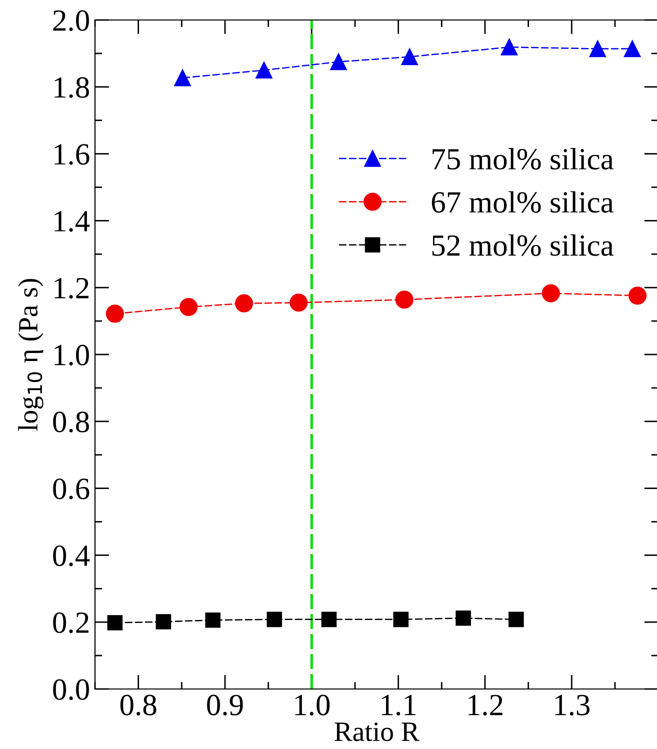 The width and height of the screenshot is (657, 749). I want to click on x-tick-label: 0.9, so click(225, 705).